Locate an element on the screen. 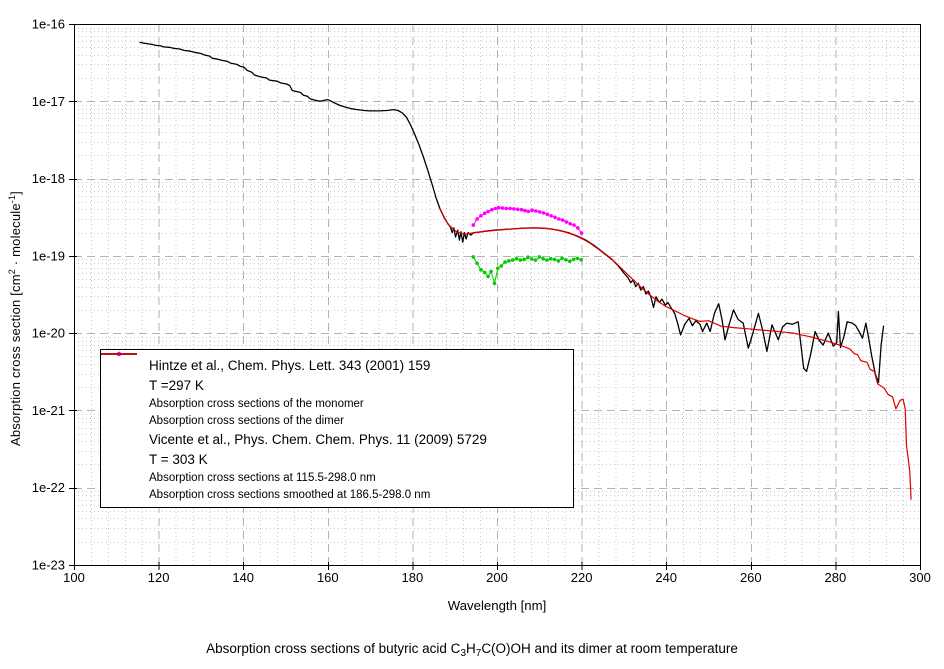 The height and width of the screenshot is (669, 944). legend-row: Absorption cross sections of the dimer is located at coordinates (337, 390).